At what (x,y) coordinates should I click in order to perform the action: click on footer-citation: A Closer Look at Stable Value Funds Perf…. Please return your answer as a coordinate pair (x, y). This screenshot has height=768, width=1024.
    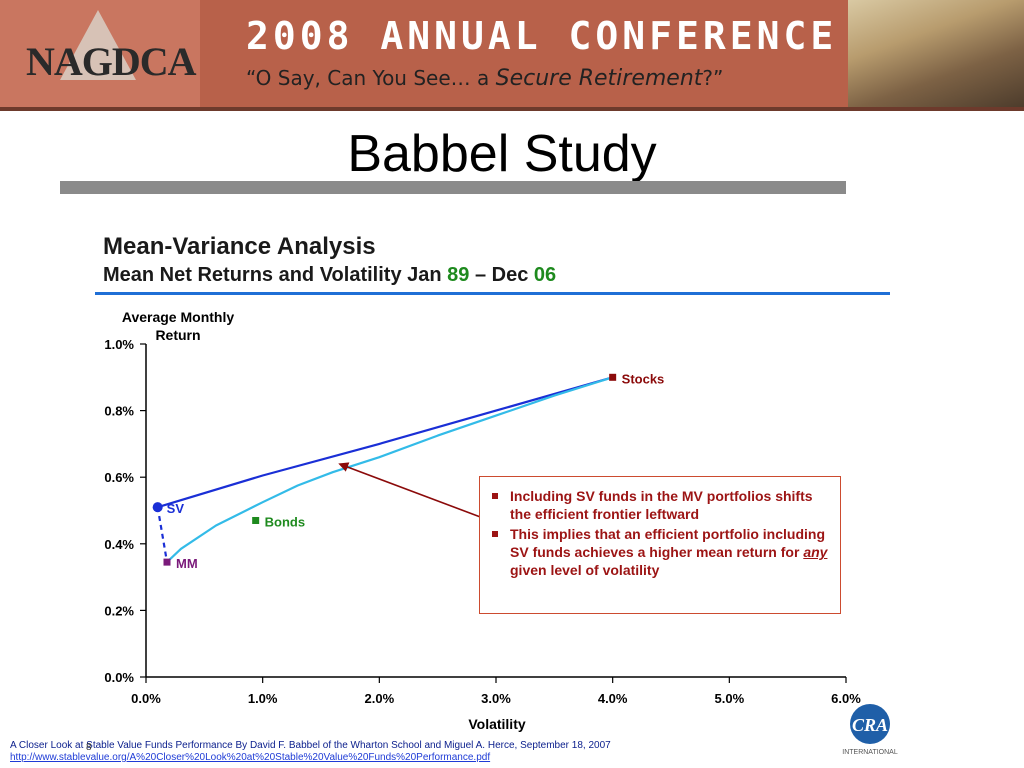
    Looking at the image, I should click on (310, 745).